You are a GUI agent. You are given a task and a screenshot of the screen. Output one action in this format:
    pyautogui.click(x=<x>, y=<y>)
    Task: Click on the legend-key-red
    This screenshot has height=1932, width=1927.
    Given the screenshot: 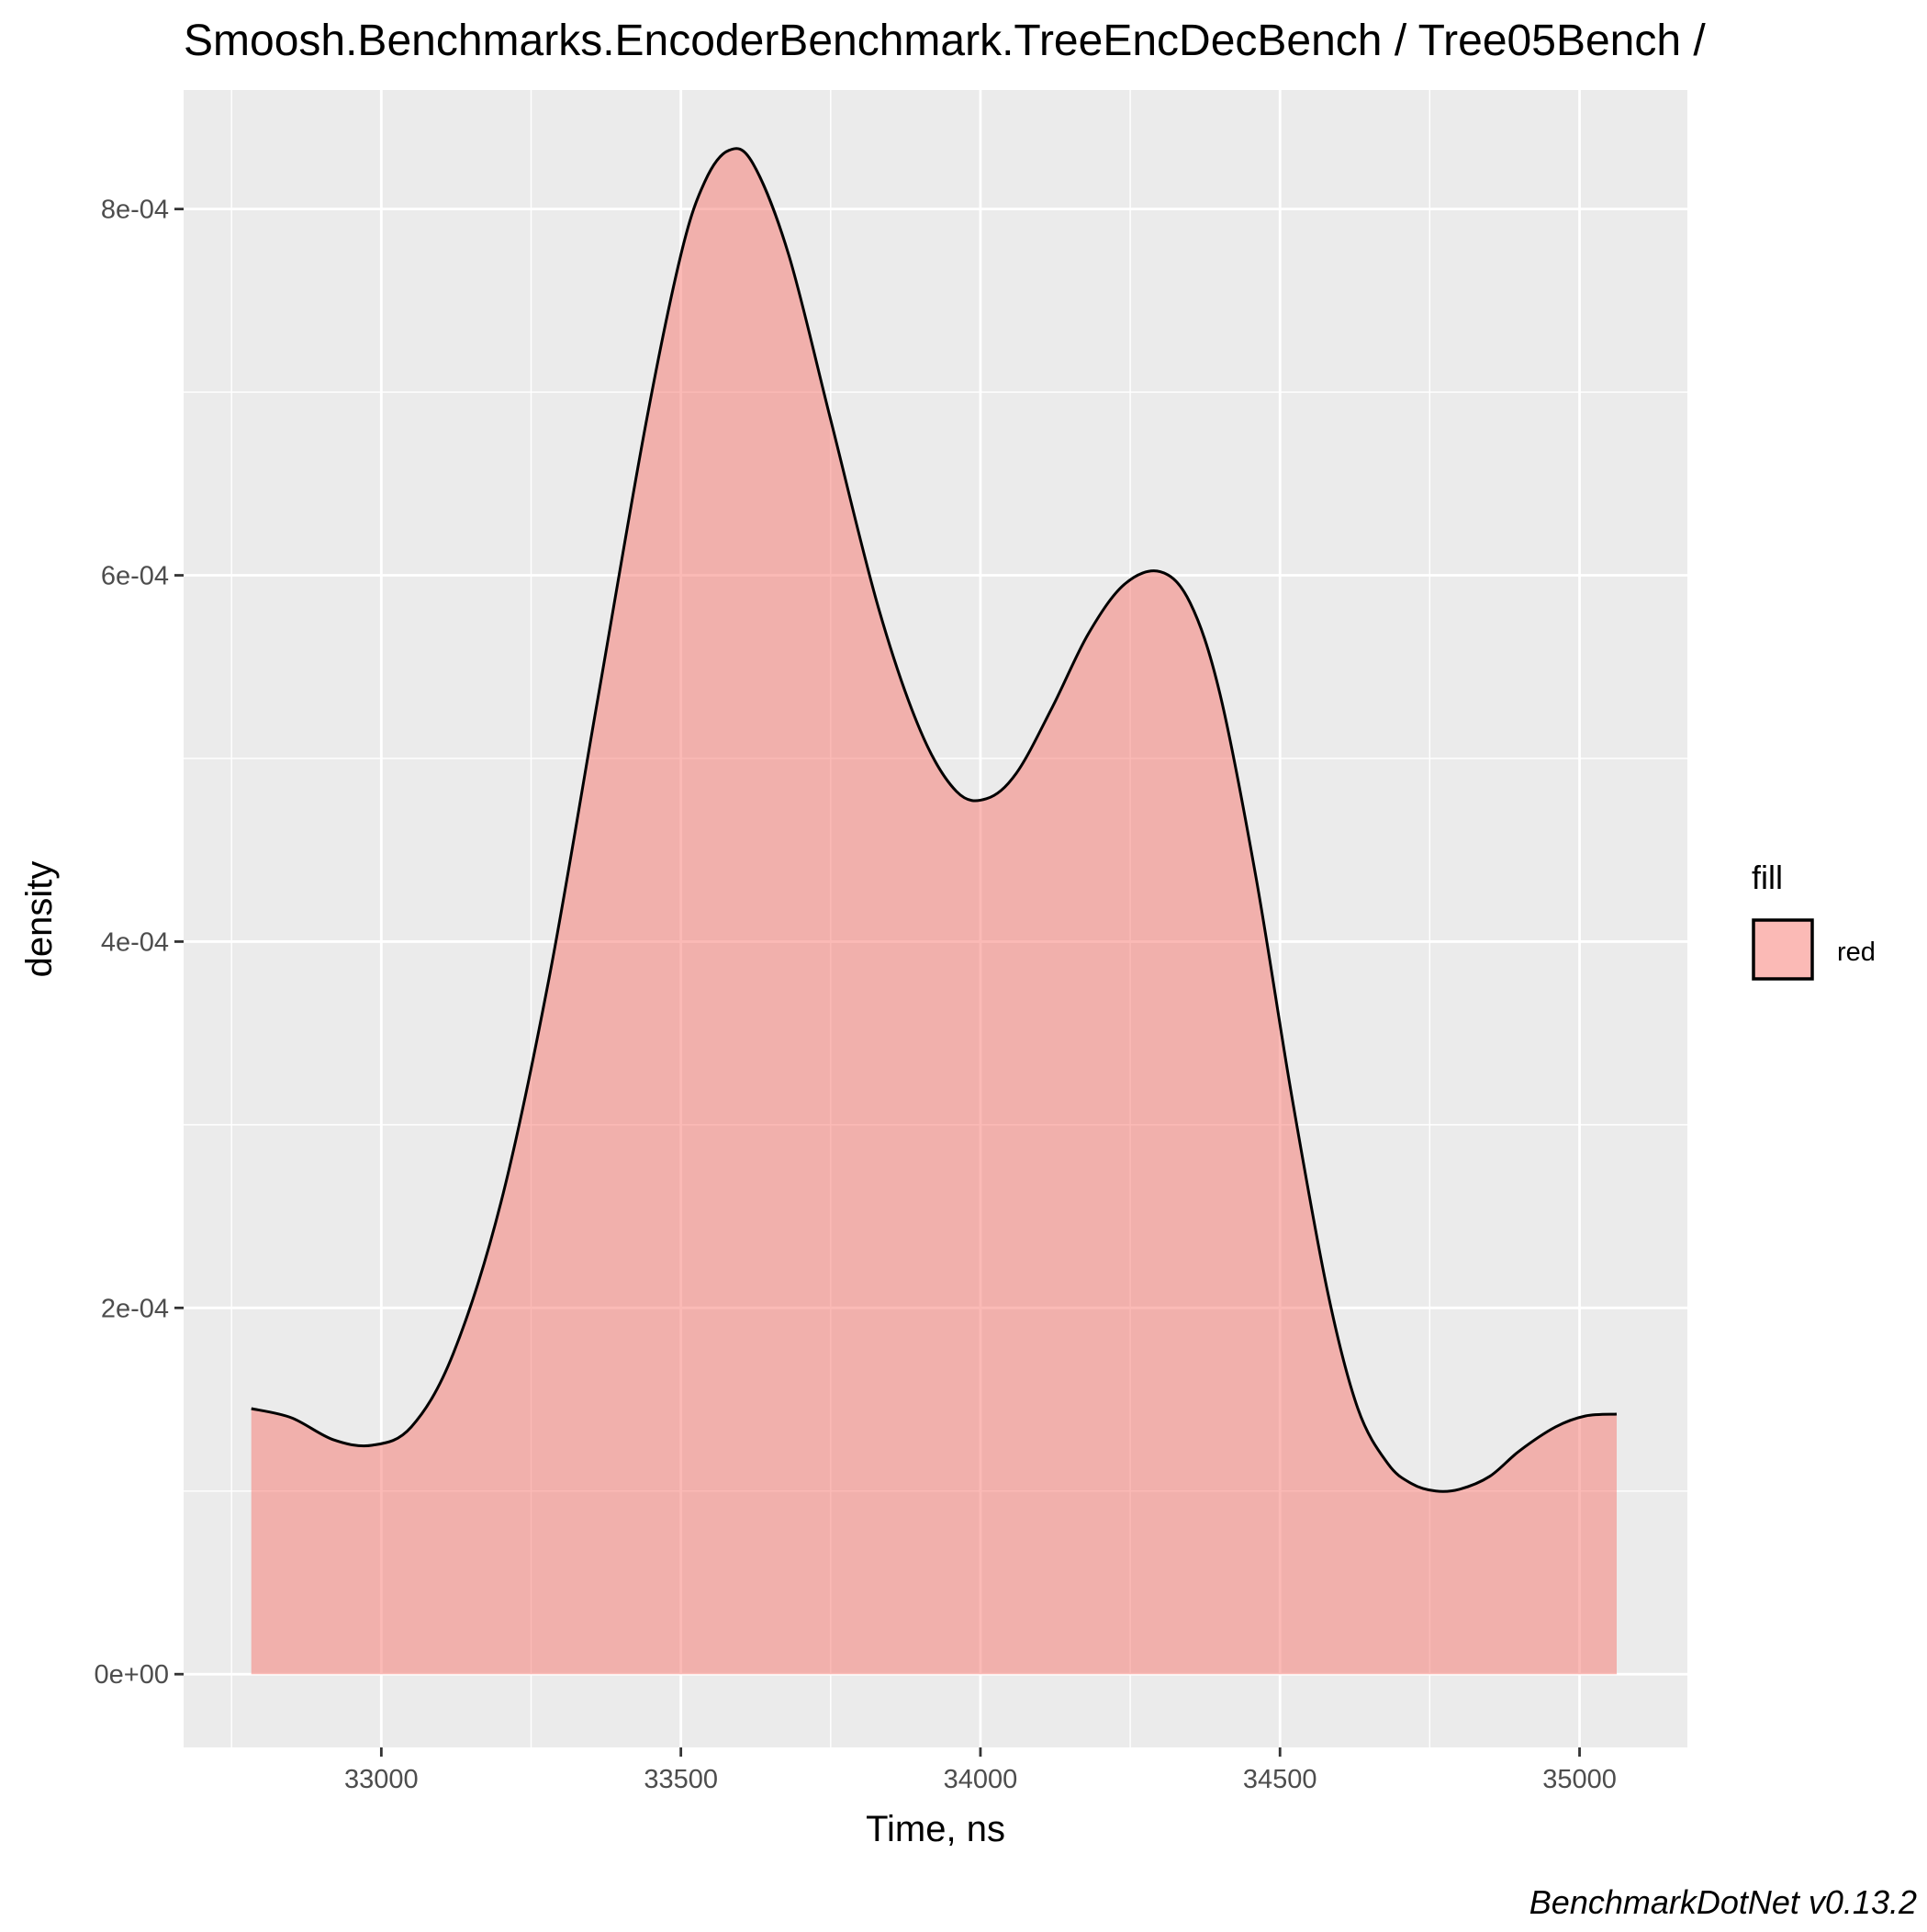 What is the action you would take?
    pyautogui.click(x=1783, y=949)
    